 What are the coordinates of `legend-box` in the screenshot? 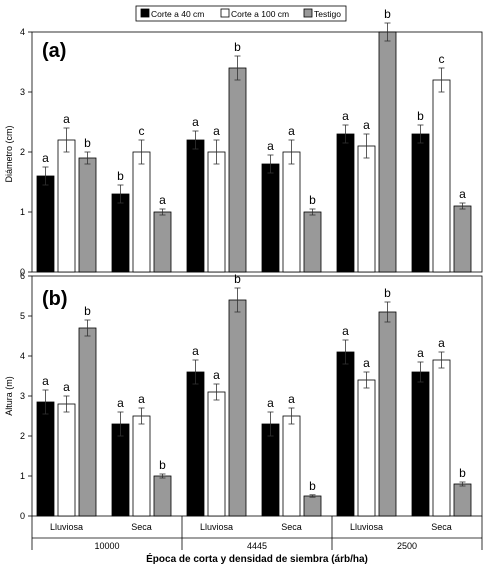 It's located at (241, 13).